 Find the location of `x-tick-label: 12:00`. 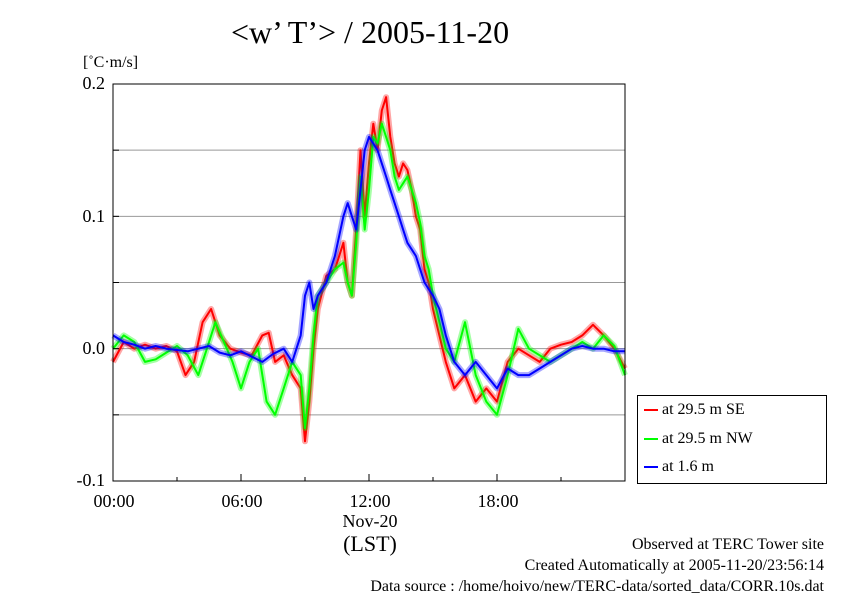

x-tick-label: 12:00 is located at coordinates (370, 501).